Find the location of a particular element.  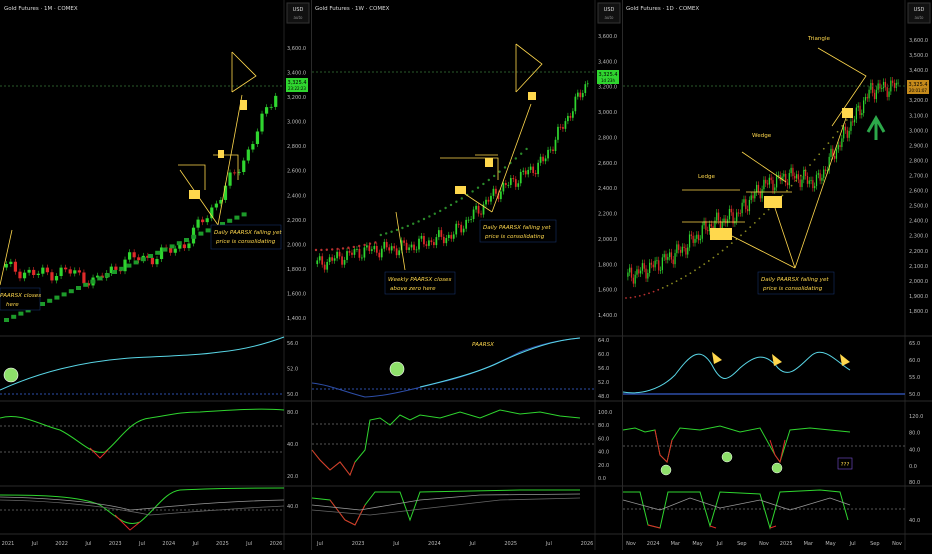

currency-label: USD is located at coordinates (298, 10).